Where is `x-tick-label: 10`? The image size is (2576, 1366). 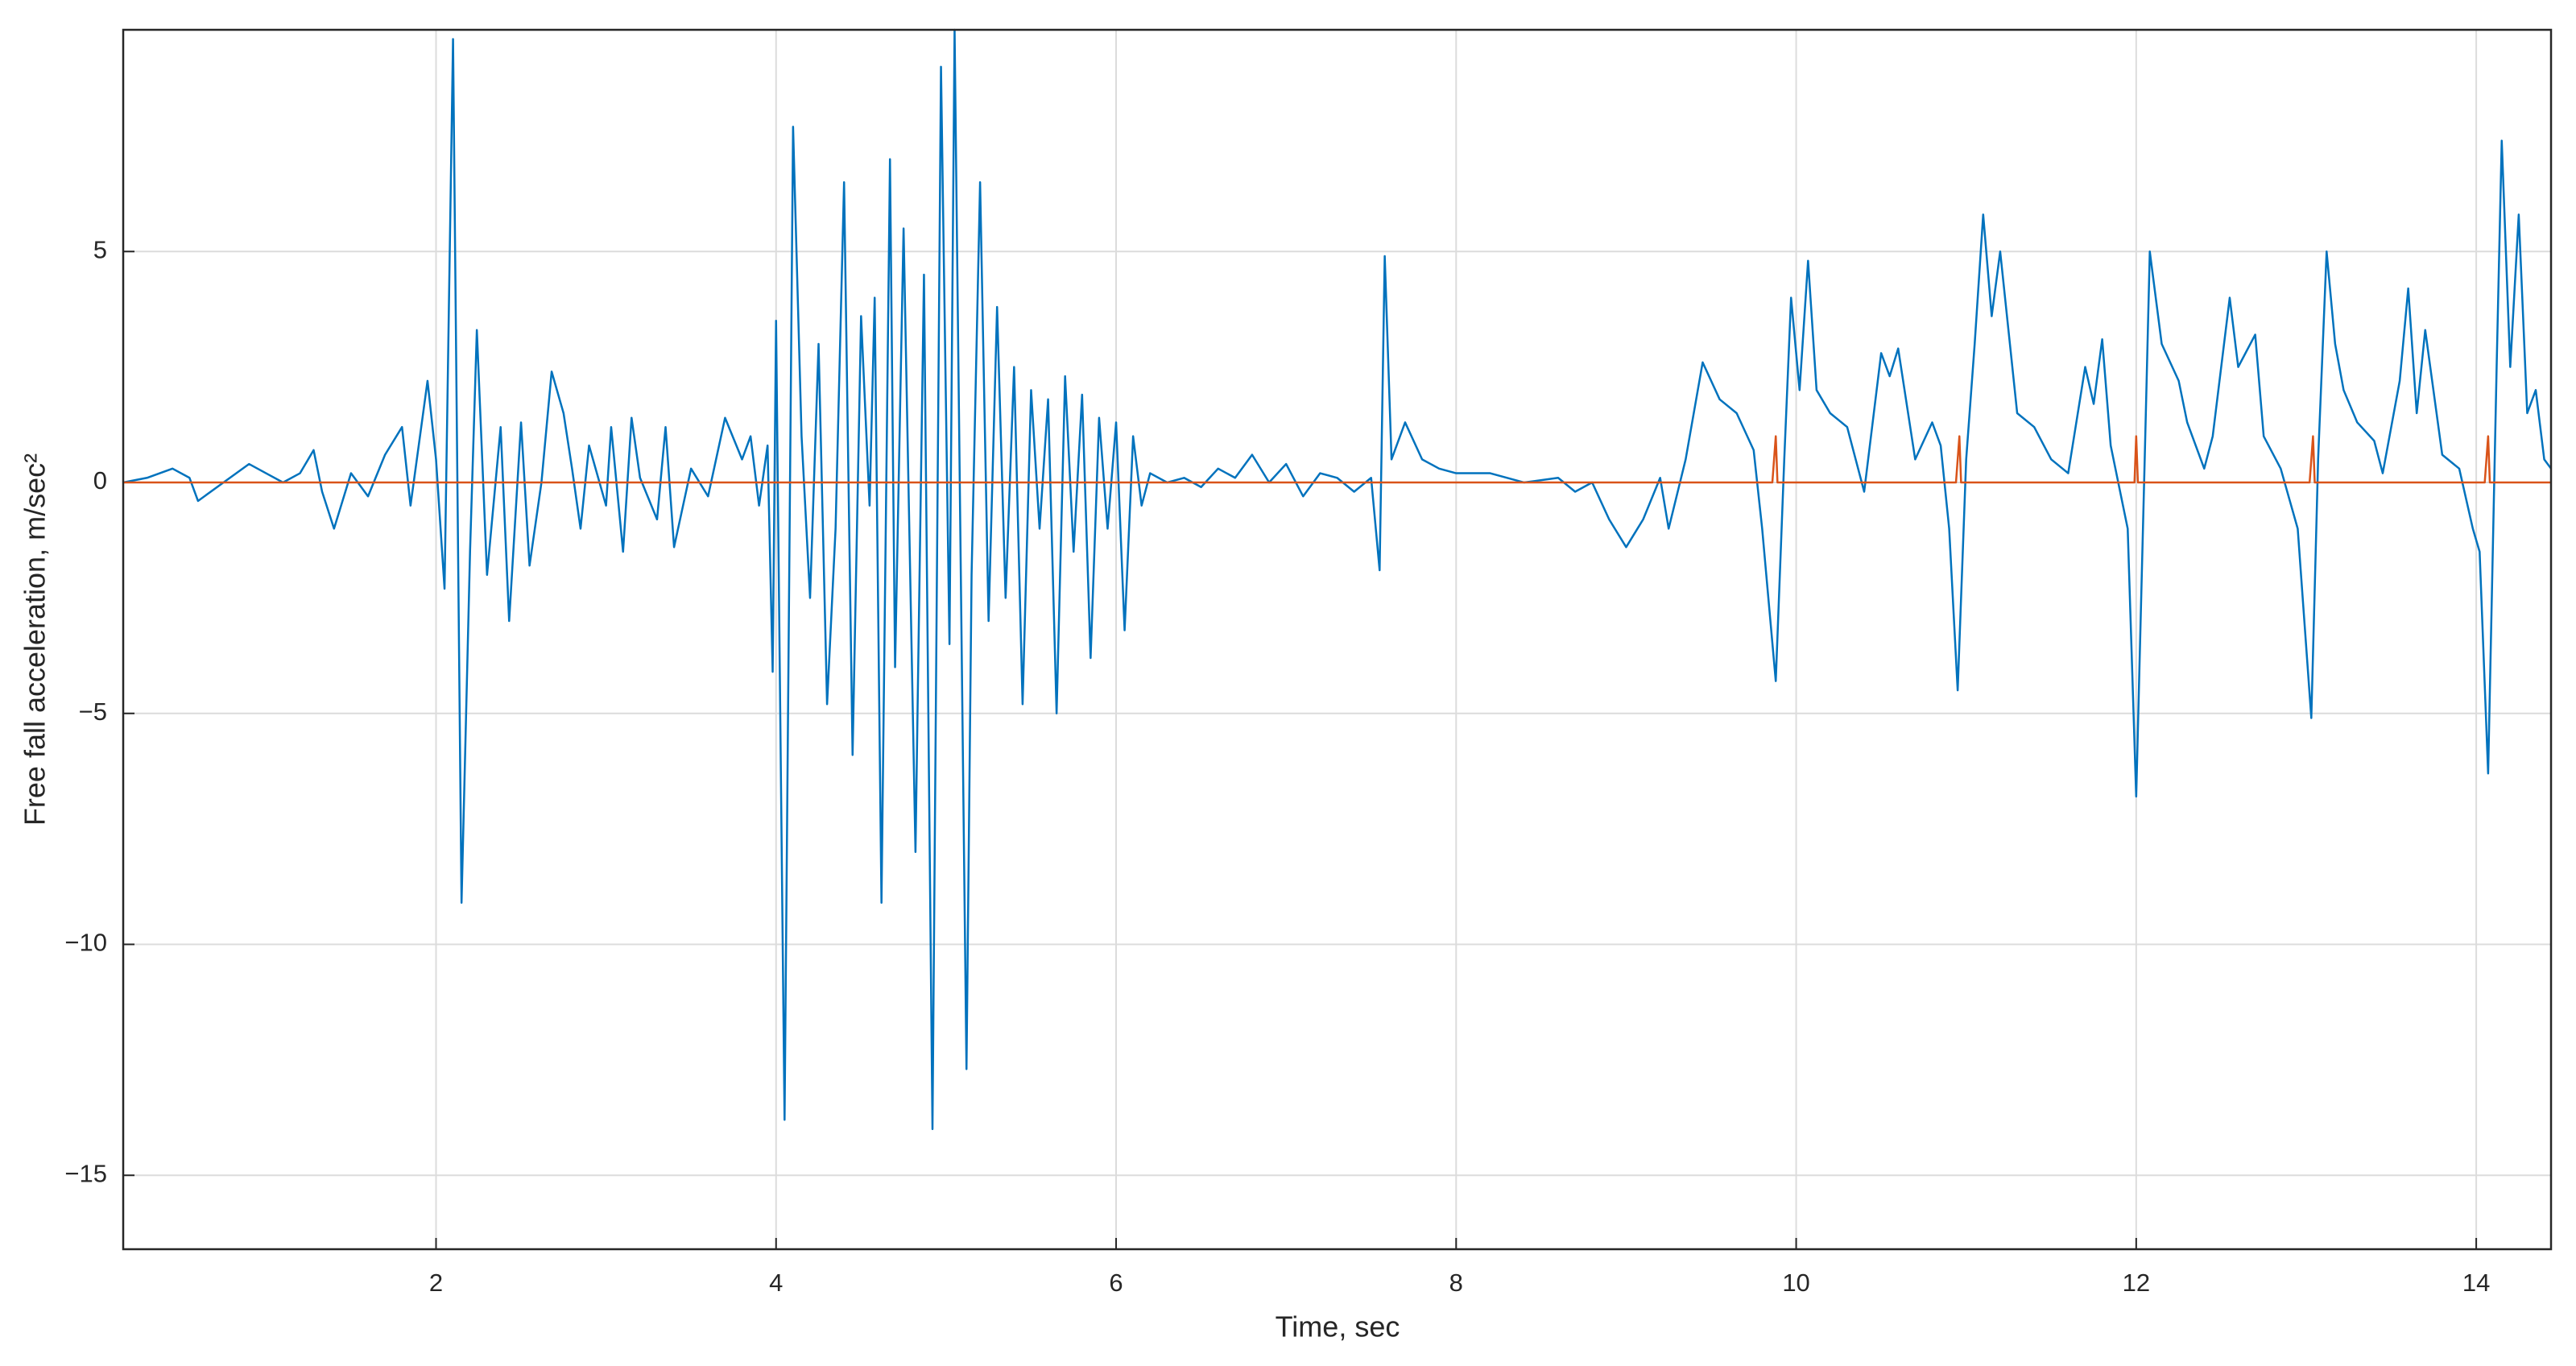
x-tick-label: 10 is located at coordinates (1796, 1283).